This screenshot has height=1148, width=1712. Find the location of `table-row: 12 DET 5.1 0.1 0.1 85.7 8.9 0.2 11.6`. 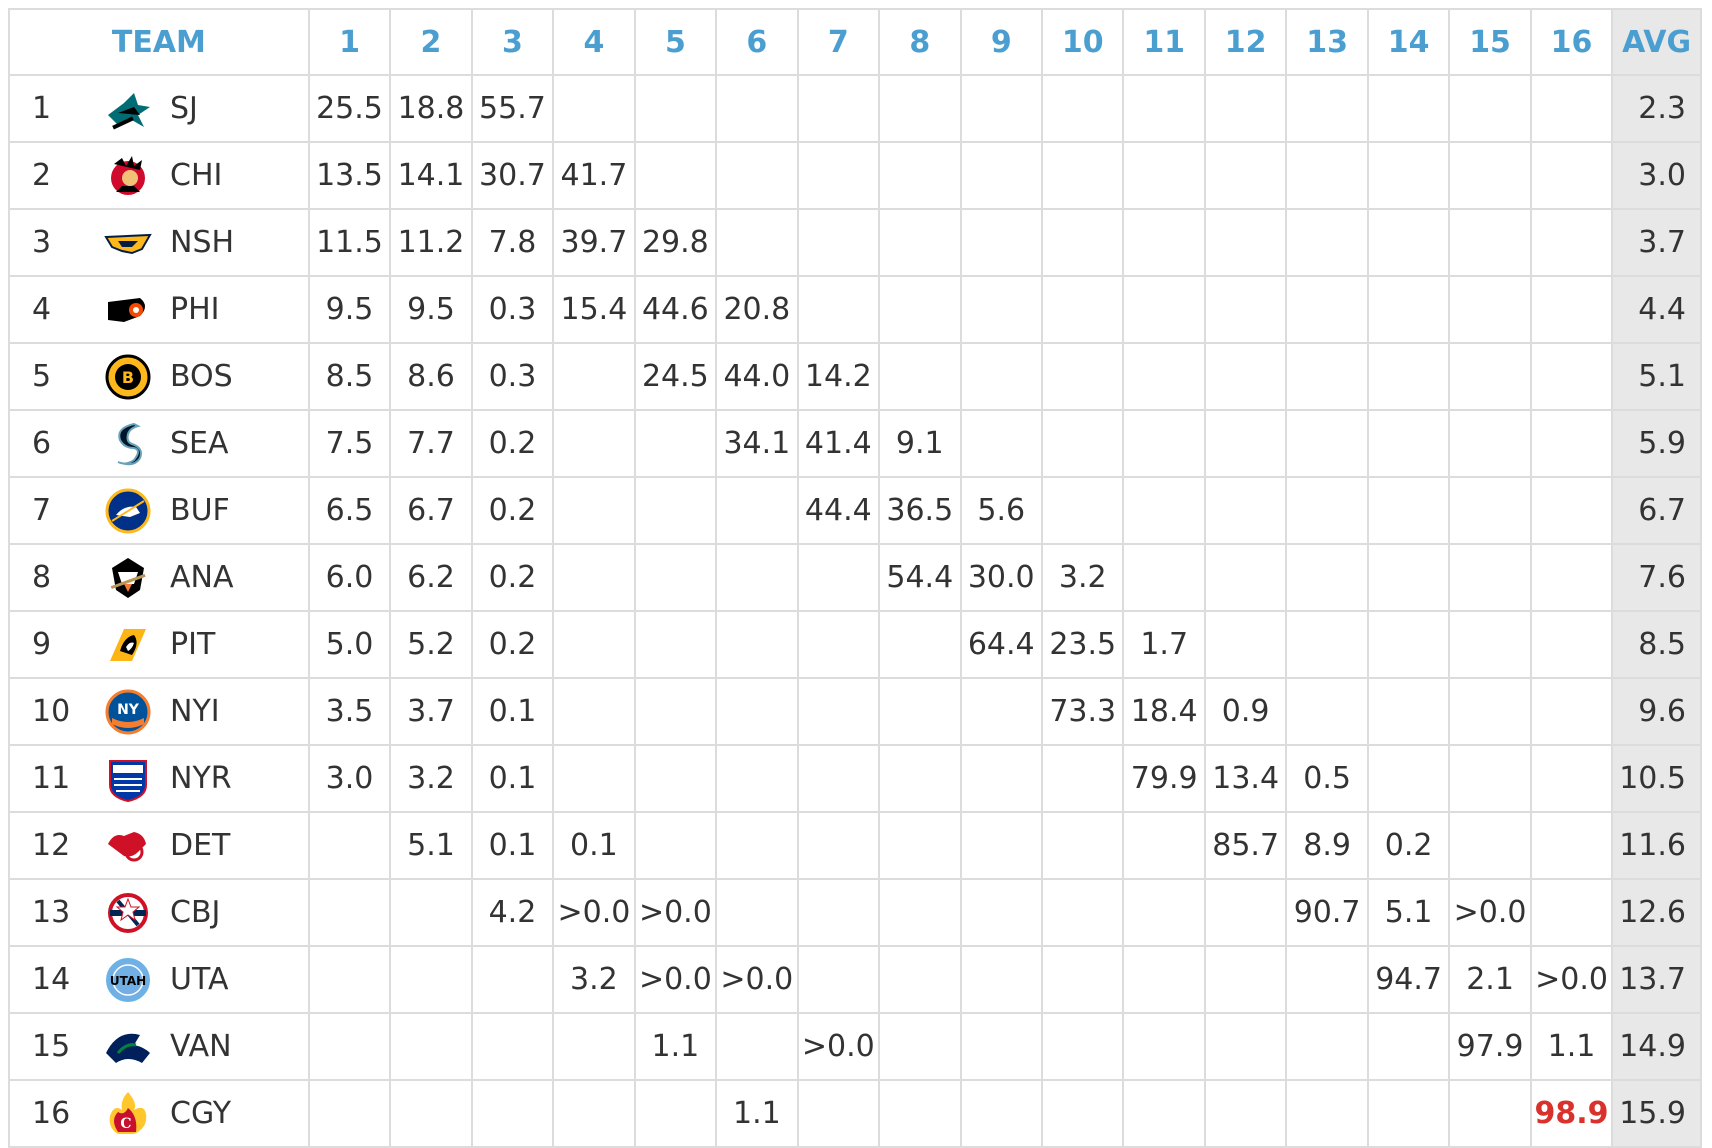

table-row: 12 DET 5.1 0.1 0.1 85.7 8.9 0.2 11.6 is located at coordinates (855, 845).